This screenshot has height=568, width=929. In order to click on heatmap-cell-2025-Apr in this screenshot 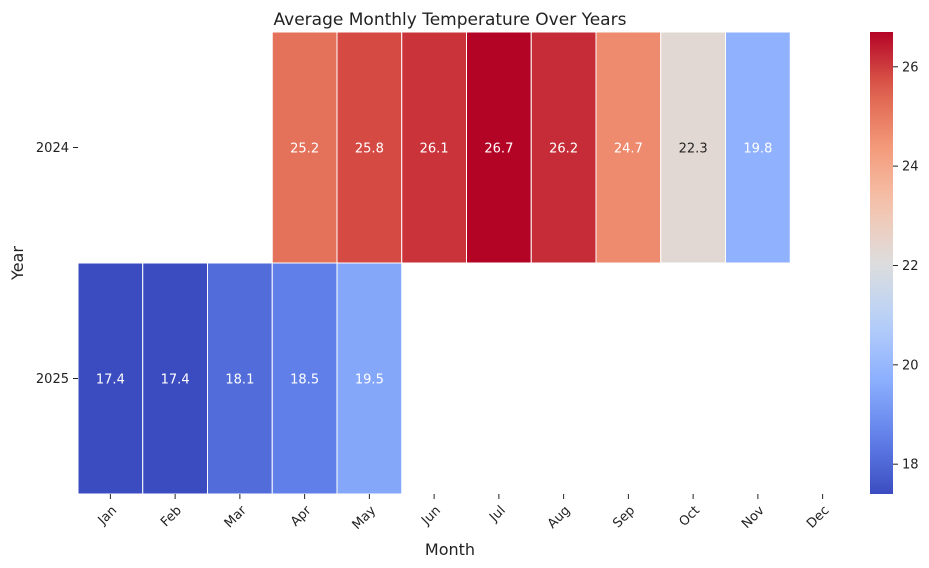, I will do `click(304, 378)`.